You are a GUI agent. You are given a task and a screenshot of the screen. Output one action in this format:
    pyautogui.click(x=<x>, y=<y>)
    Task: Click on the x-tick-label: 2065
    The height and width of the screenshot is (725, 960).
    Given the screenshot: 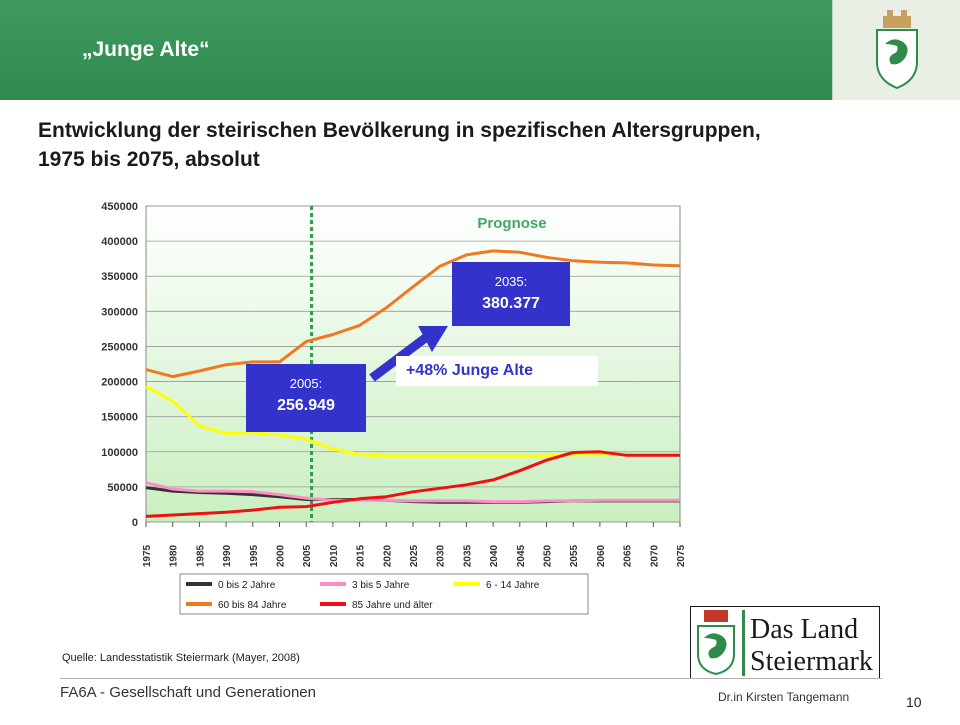 What is the action you would take?
    pyautogui.click(x=628, y=555)
    